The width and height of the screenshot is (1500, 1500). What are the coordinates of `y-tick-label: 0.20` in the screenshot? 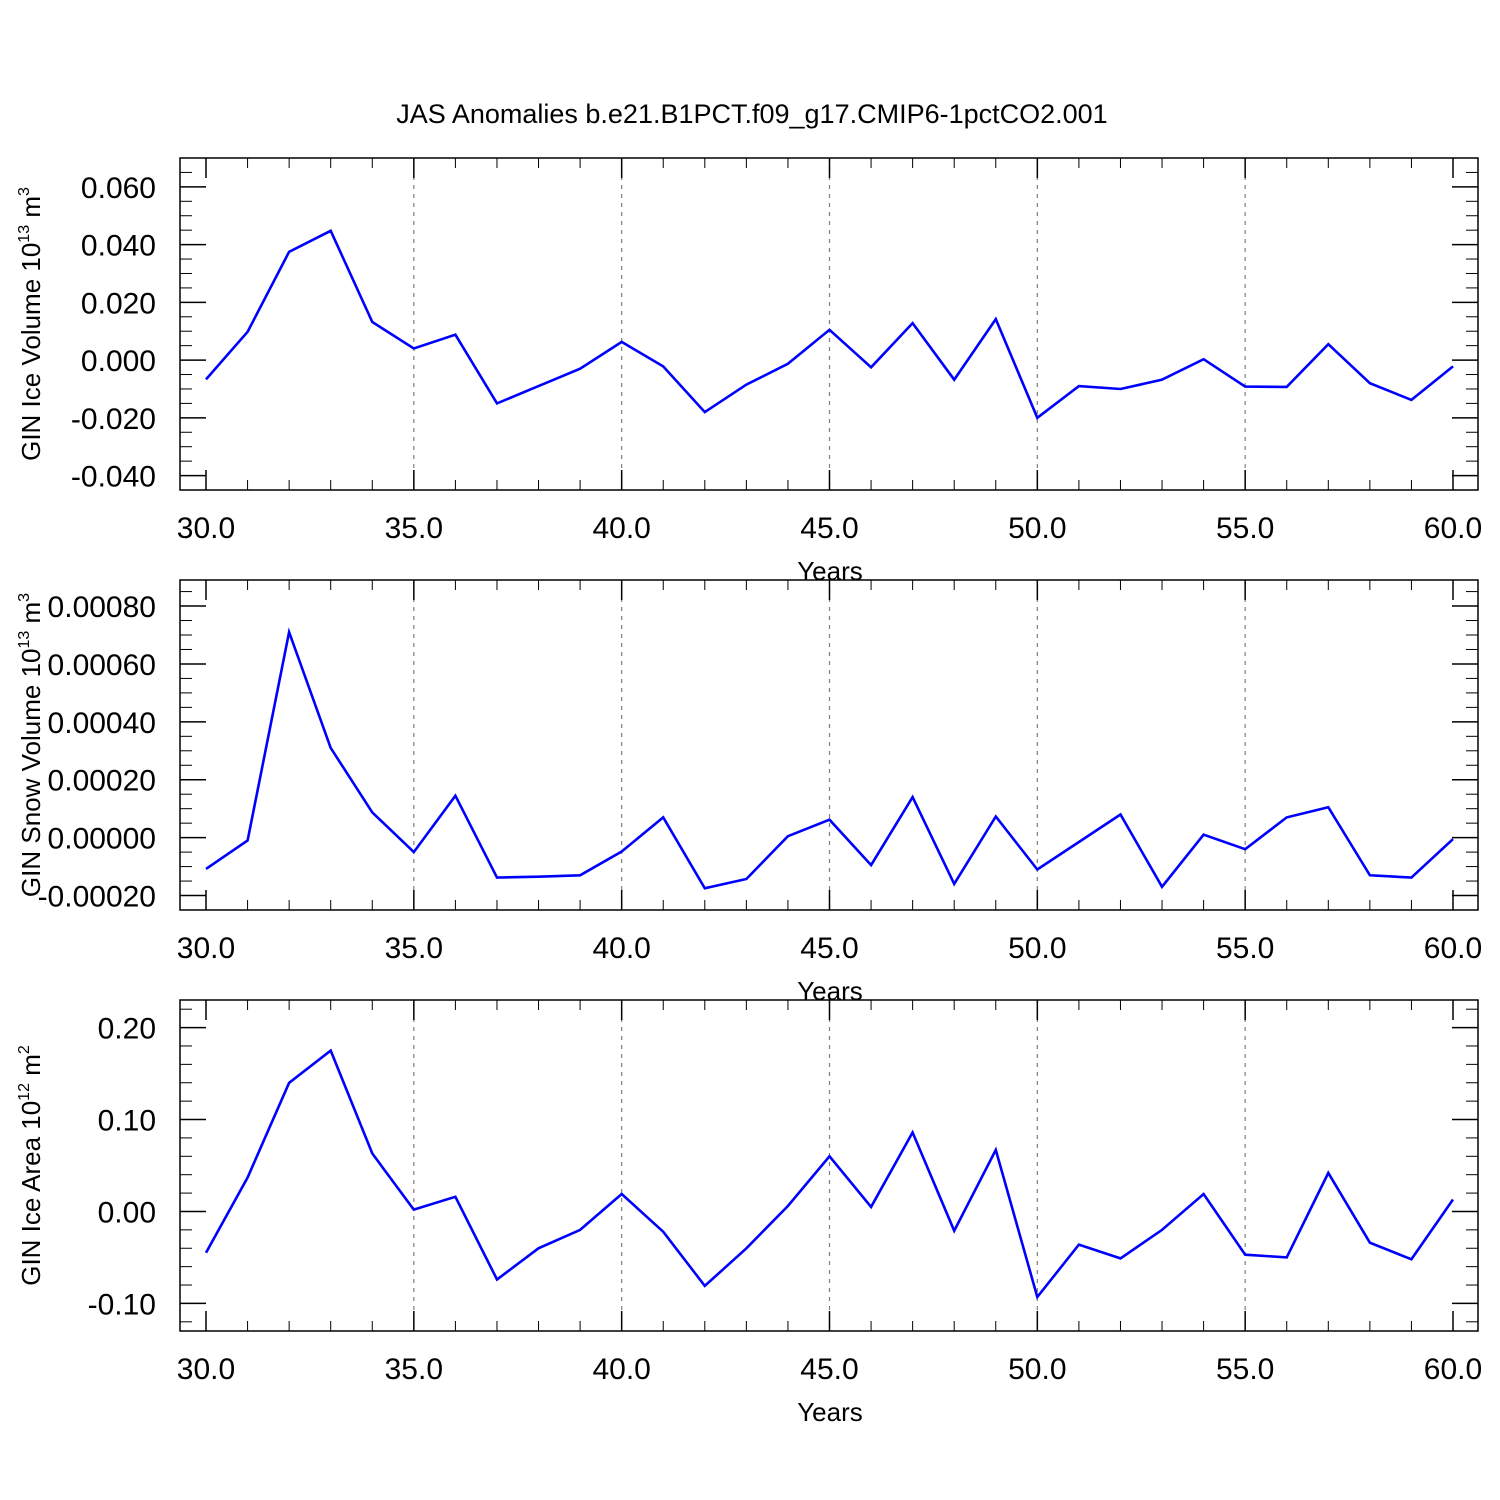 It's located at (127, 1029).